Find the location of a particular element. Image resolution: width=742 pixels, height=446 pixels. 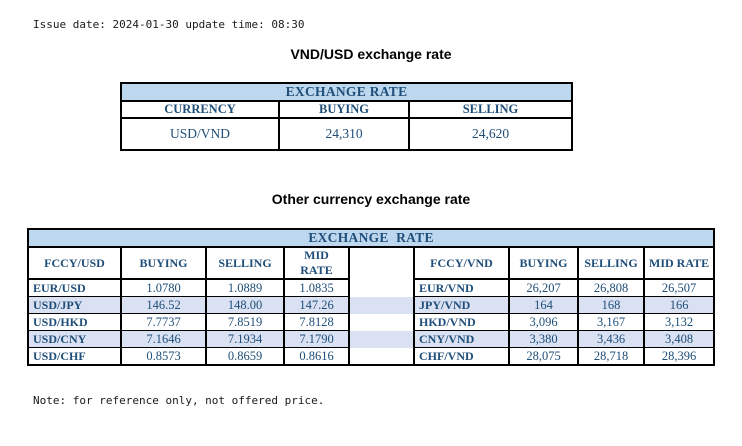

currency-pair-cell: USD/JPY is located at coordinates (74, 305).